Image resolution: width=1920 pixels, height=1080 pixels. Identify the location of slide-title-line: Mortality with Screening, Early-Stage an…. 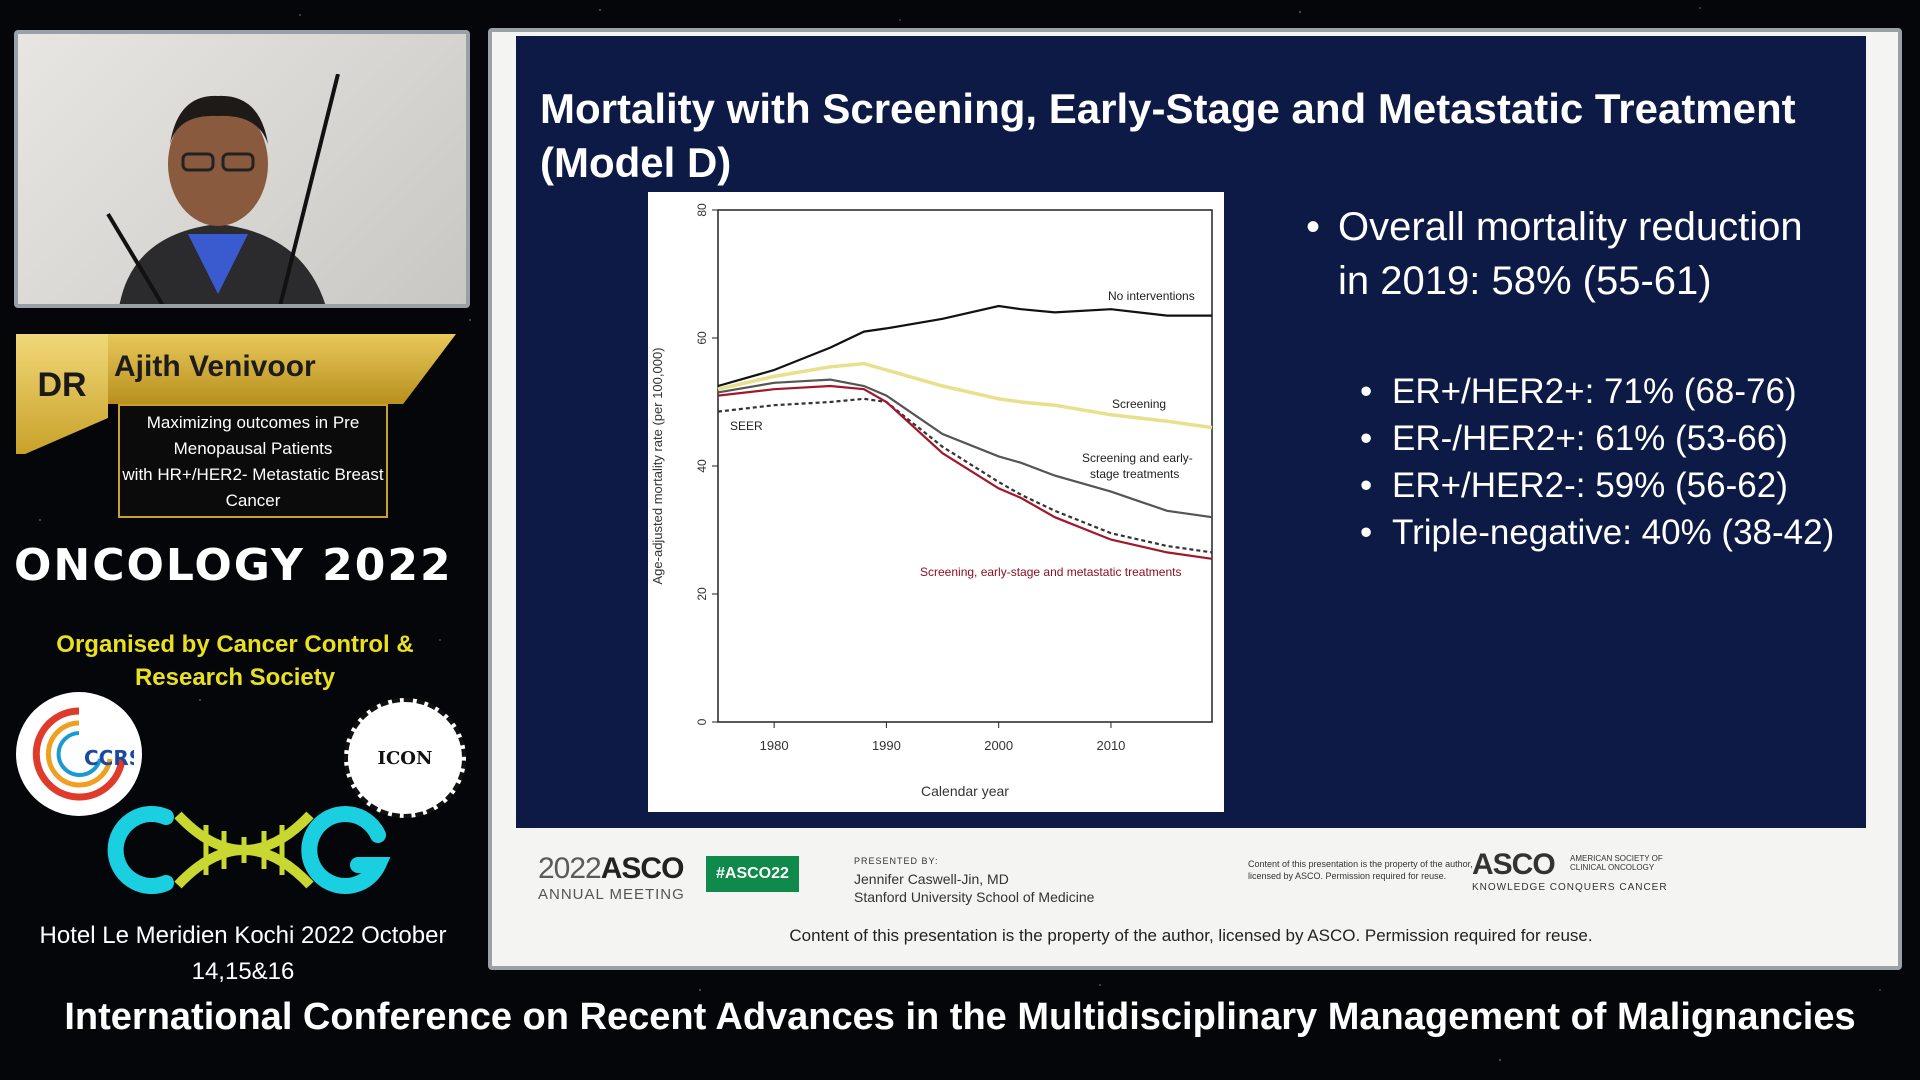
(1168, 108).